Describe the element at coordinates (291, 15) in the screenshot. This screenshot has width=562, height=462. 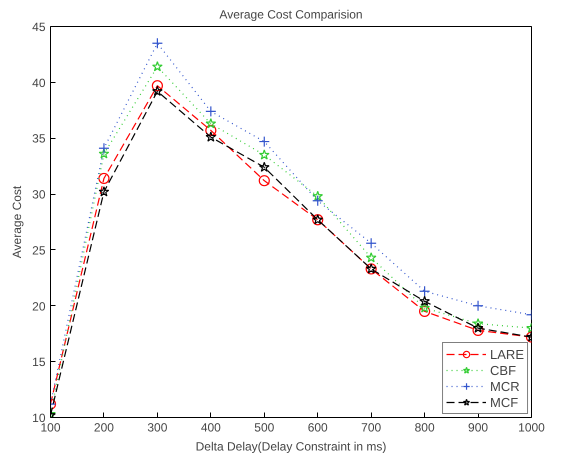
I see `chart-title: Average Cost Comparision` at that location.